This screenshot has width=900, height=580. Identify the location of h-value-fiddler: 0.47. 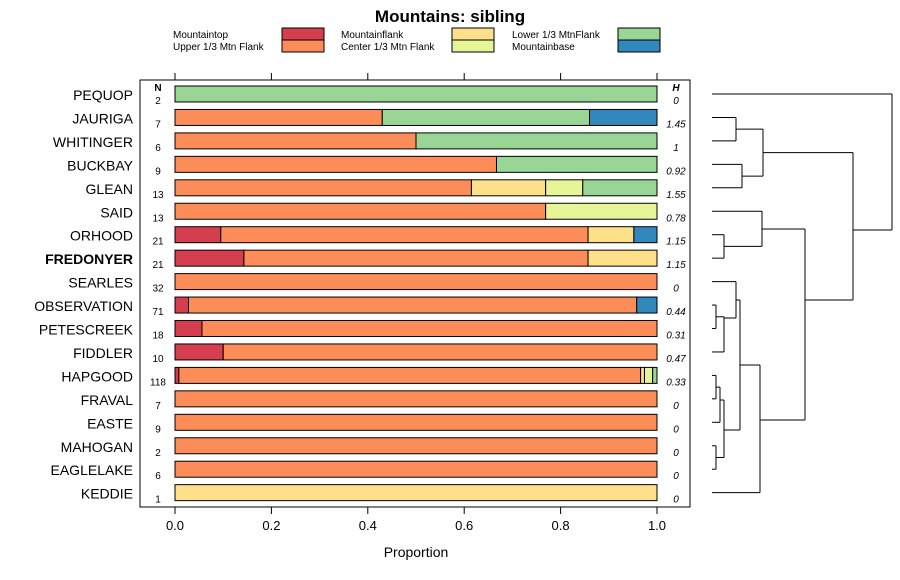
(676, 359).